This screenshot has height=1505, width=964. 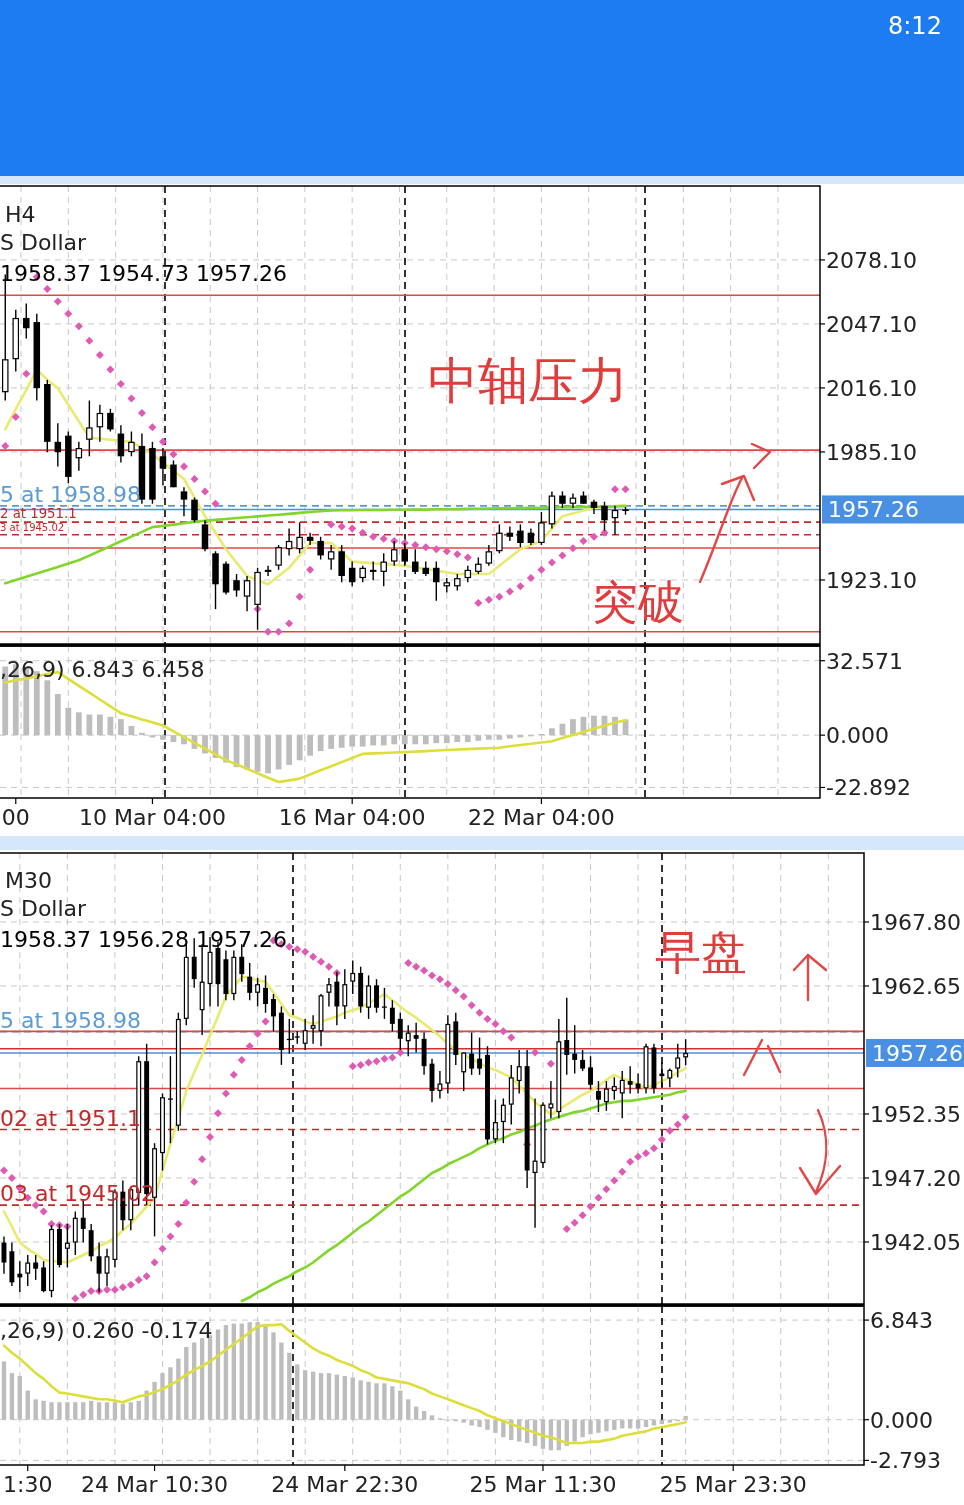 What do you see at coordinates (915, 986) in the screenshot?
I see `y-tick-label: 1962.65` at bounding box center [915, 986].